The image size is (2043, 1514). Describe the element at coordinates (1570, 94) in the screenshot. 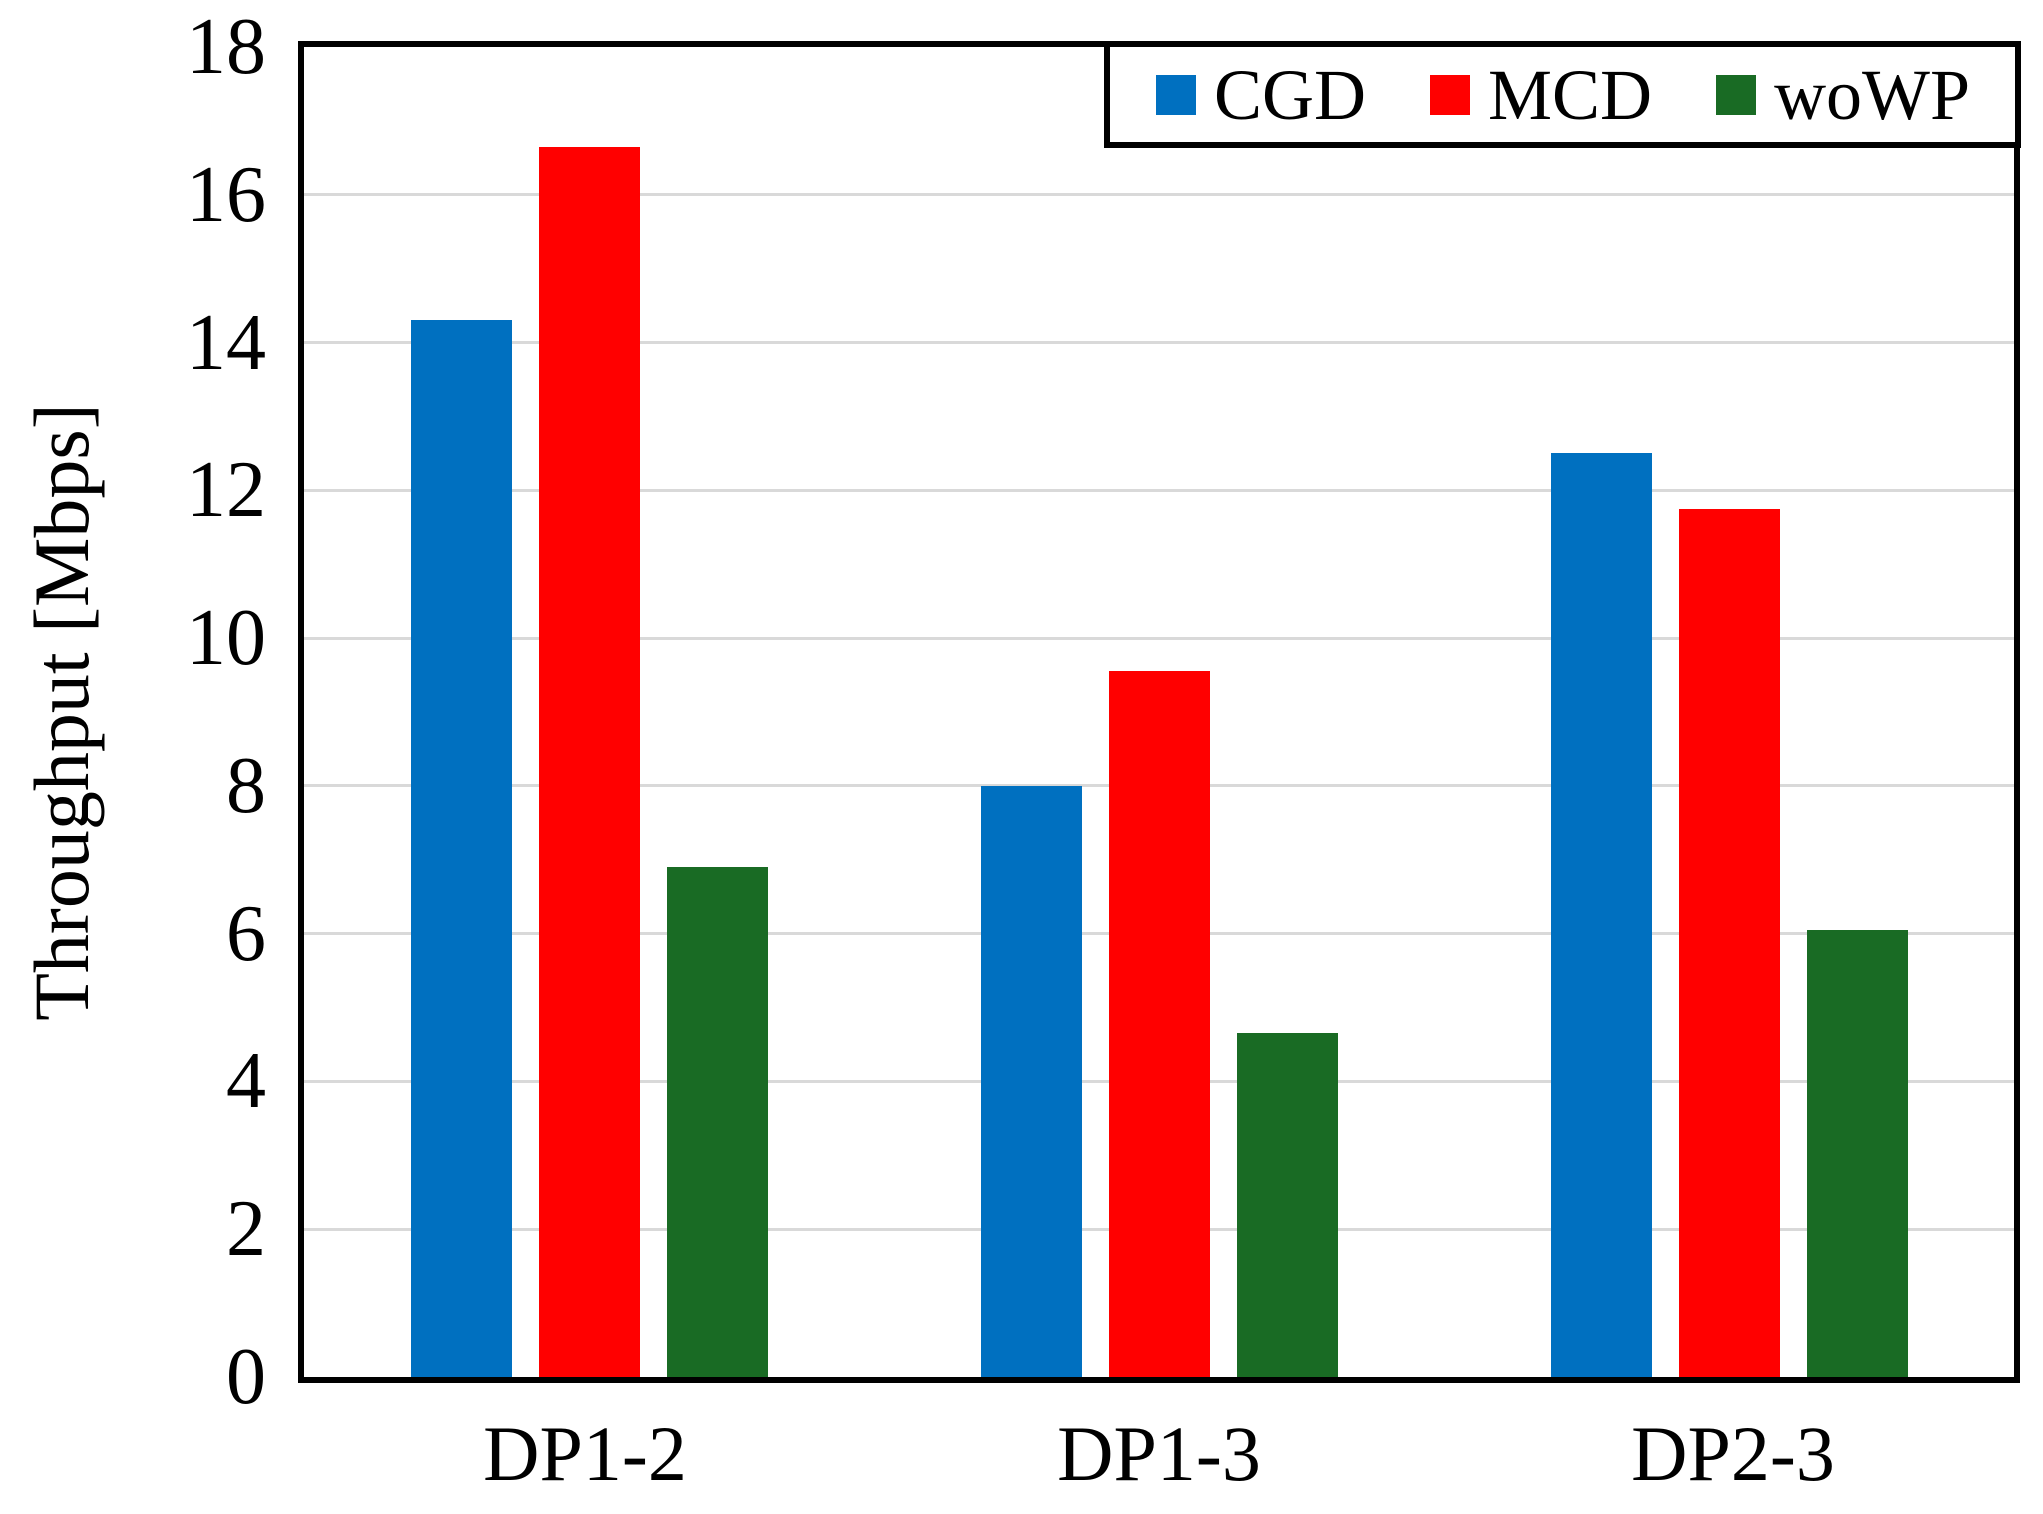

I see `legend-label-MCD: MCD` at that location.